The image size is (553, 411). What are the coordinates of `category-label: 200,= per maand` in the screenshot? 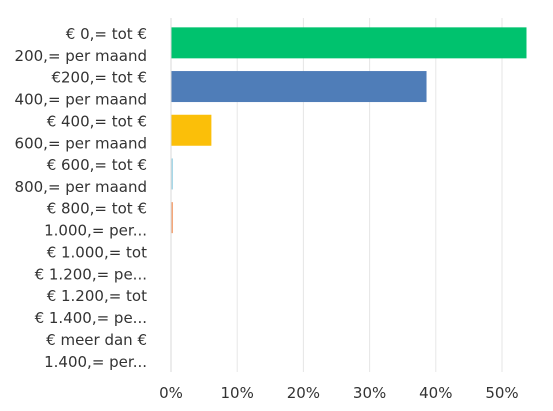 It's located at (81, 56).